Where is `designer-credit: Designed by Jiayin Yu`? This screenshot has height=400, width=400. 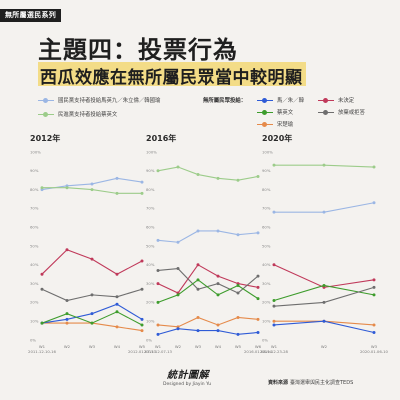
designer-credit: Designed by Jiayin Yu is located at coordinates (187, 384).